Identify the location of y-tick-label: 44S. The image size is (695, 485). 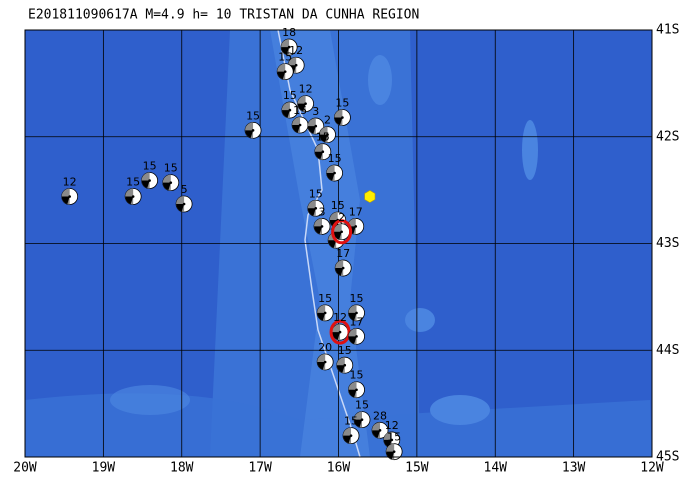
(667, 350).